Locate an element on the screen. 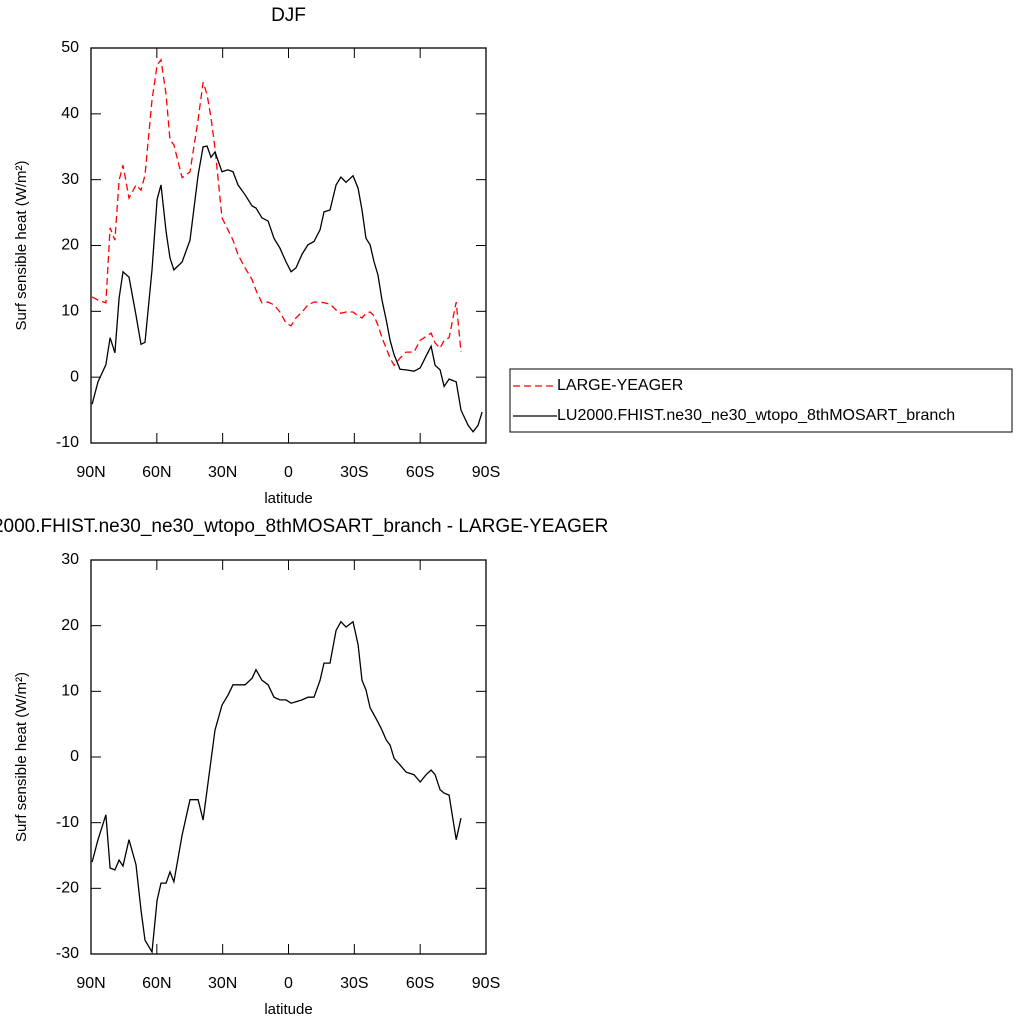  plot-frame is located at coordinates (288, 757).